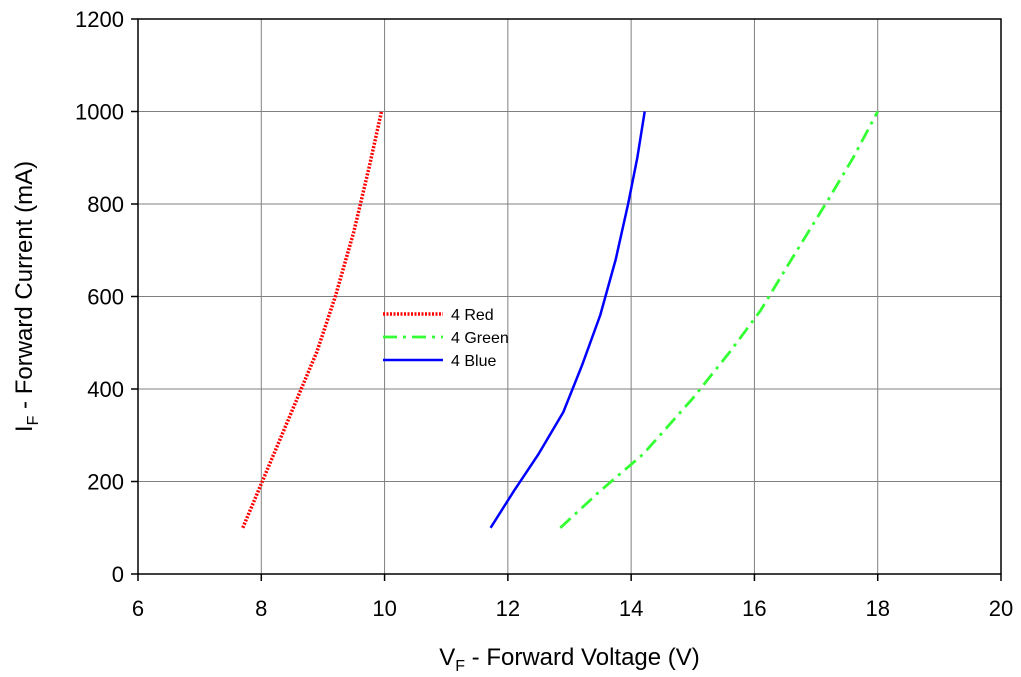  What do you see at coordinates (99, 112) in the screenshot?
I see `y-tick-label: 1000` at bounding box center [99, 112].